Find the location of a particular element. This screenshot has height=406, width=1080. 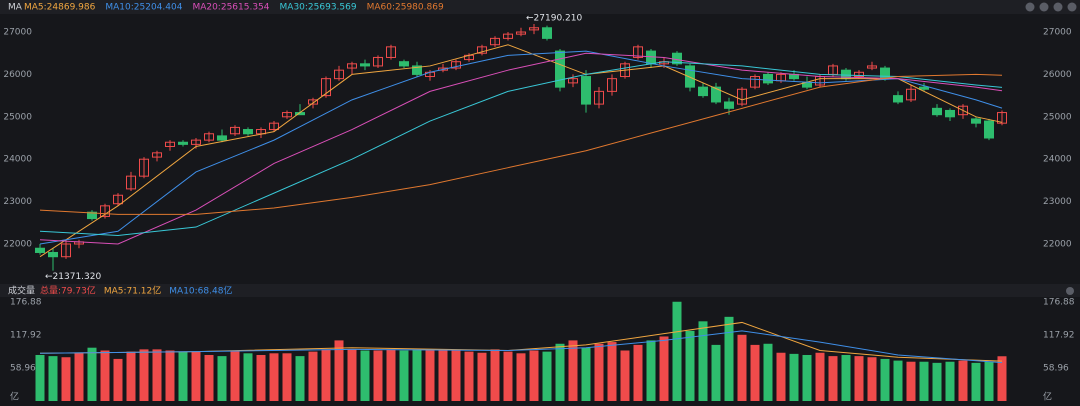

volume-settings is located at coordinates (1070, 291).